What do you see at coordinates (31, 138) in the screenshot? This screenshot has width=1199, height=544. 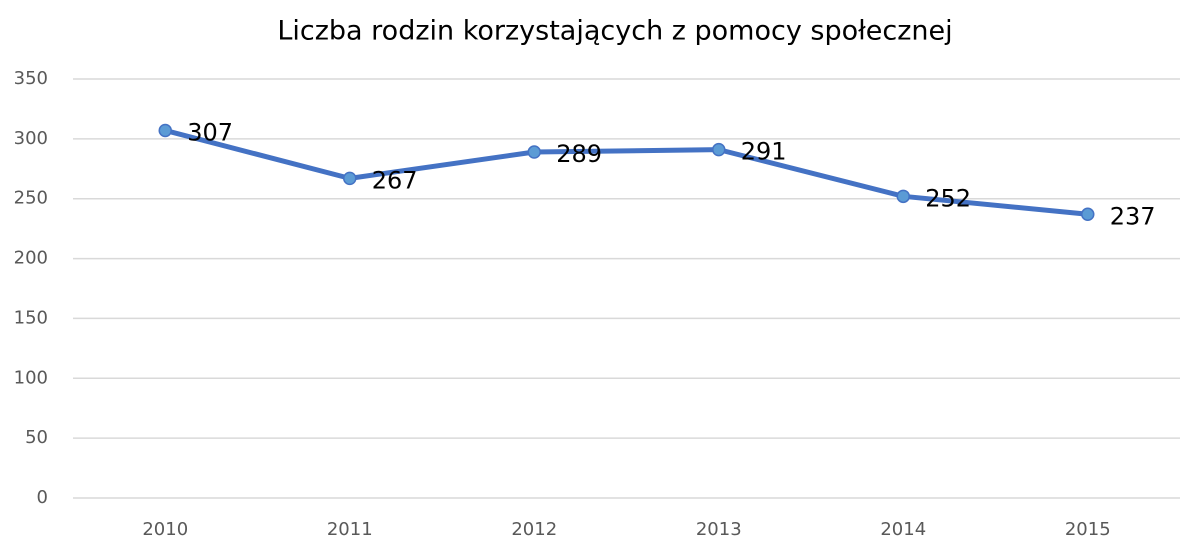 I see `y-tick-label: 300` at bounding box center [31, 138].